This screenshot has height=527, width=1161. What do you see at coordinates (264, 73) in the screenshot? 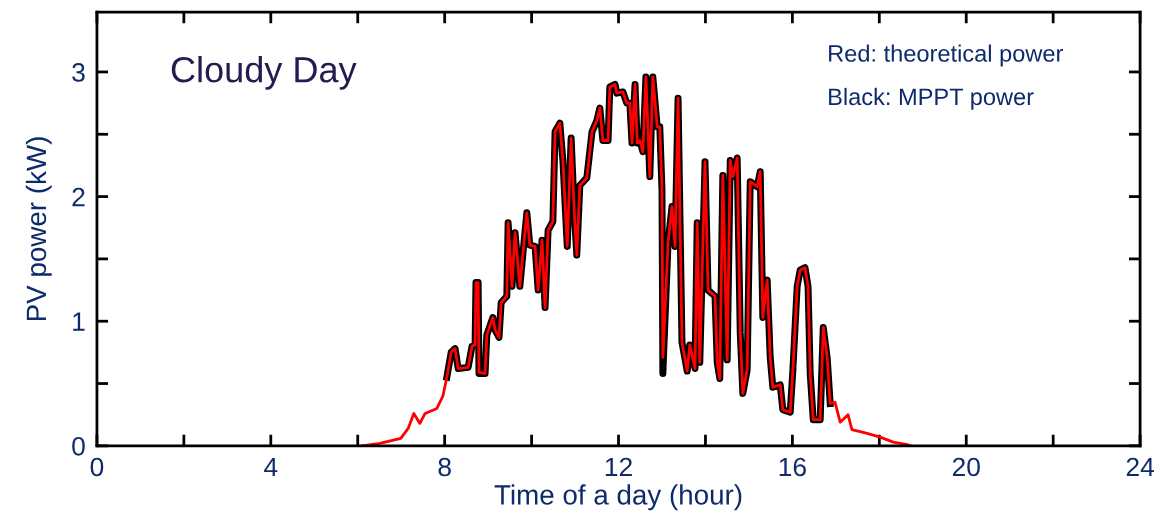
I see `annotation: Cloudy Day` at bounding box center [264, 73].